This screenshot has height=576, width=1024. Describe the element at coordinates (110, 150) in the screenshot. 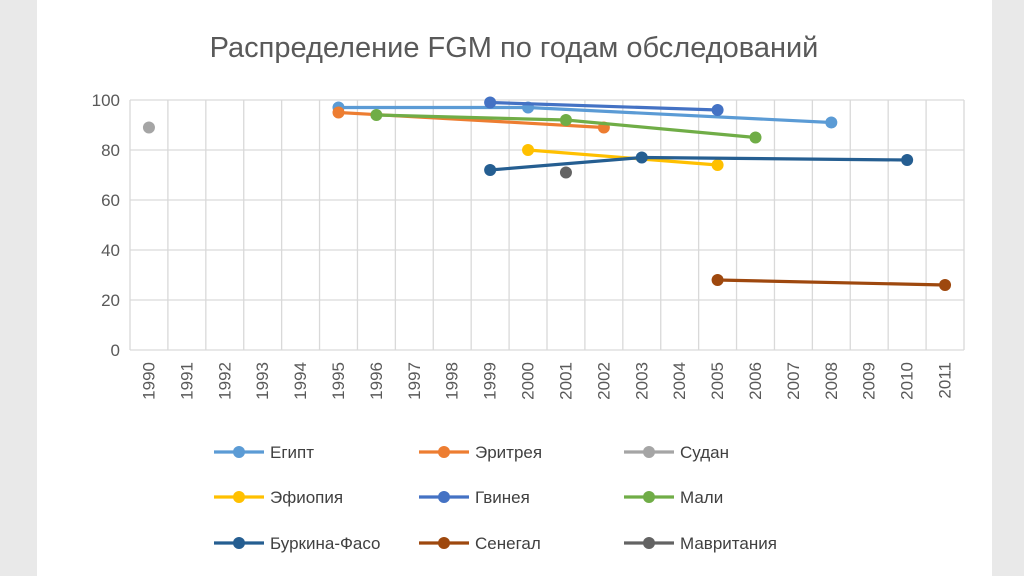

I see `y-tick-label: 80` at that location.